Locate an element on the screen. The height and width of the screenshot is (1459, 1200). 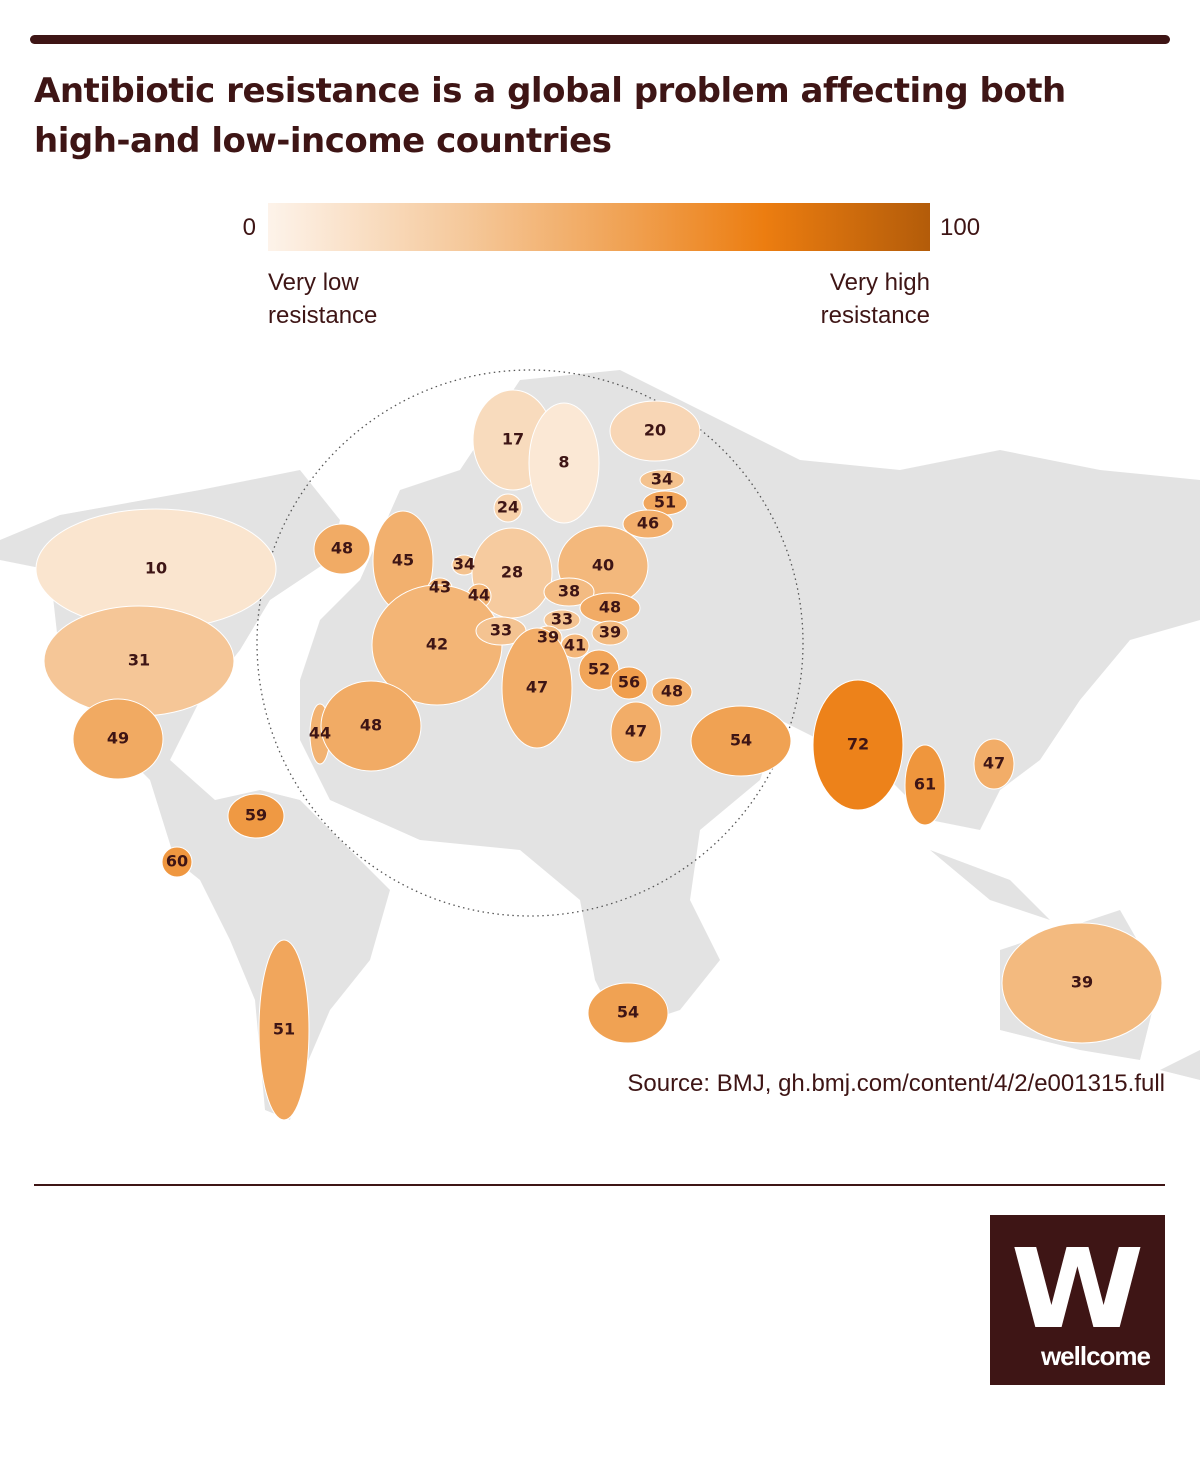
country-value: 17 is located at coordinates (513, 439).